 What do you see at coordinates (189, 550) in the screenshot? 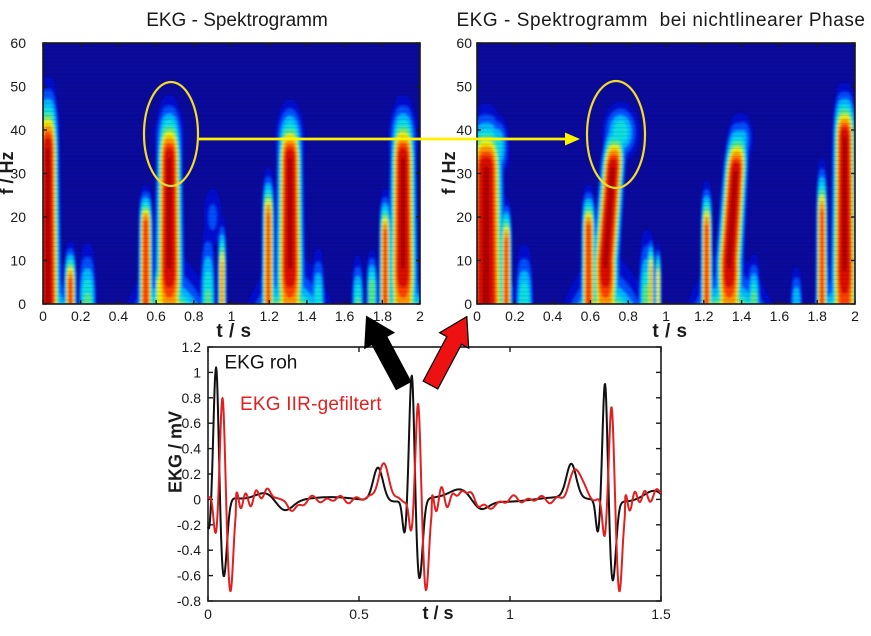
I see `svg-text: -0.4` at bounding box center [189, 550].